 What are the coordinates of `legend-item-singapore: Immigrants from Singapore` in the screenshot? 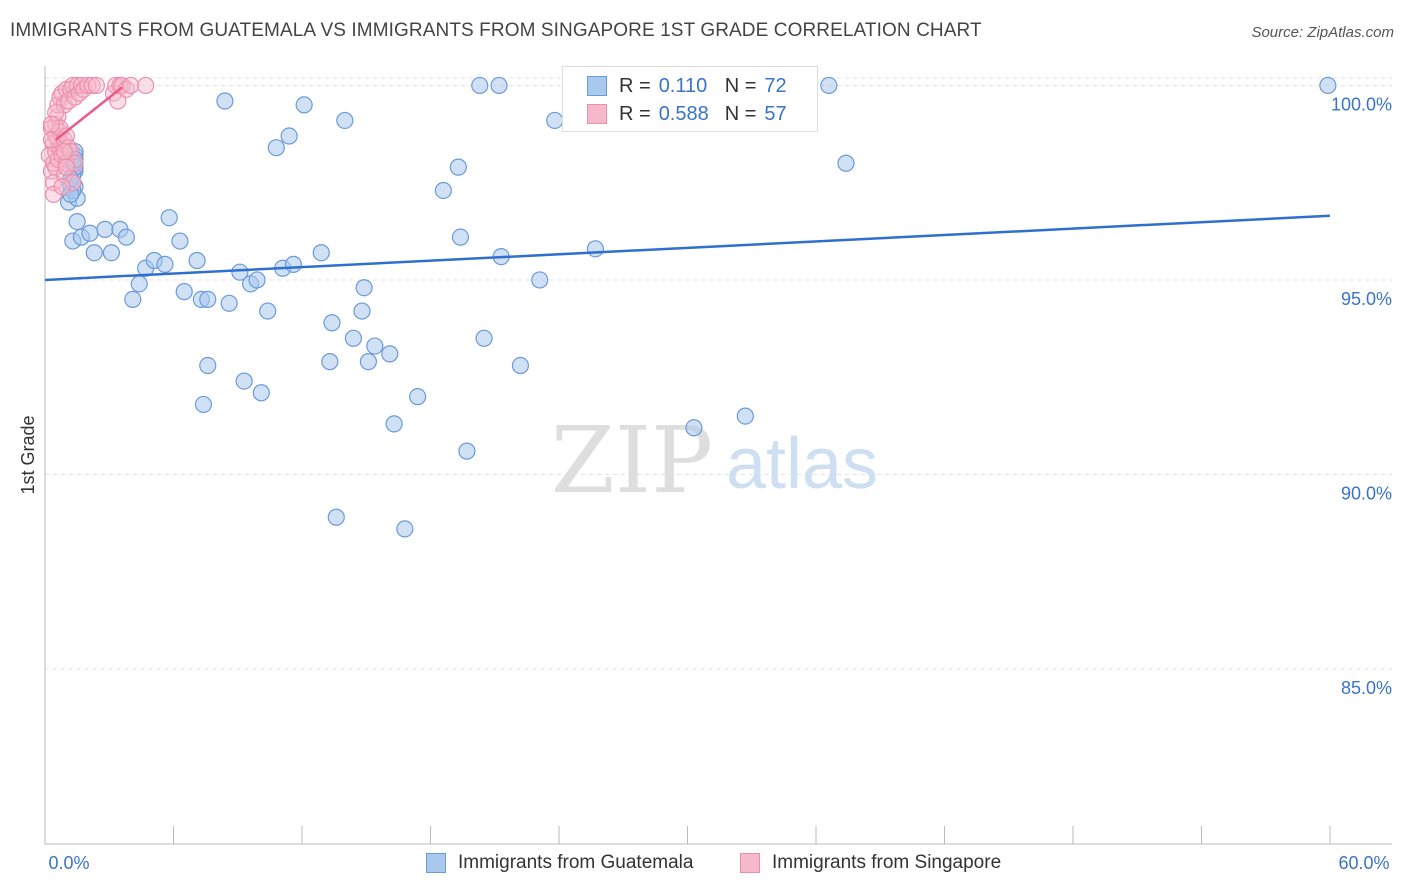 It's located at (870, 863).